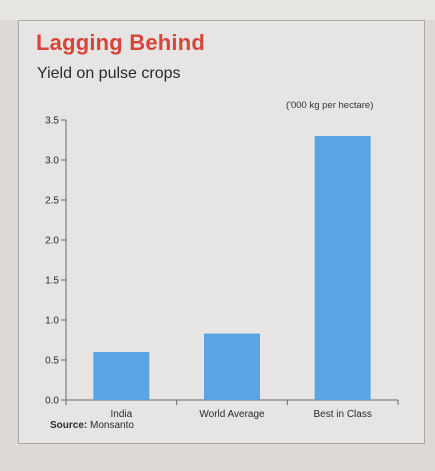 The image size is (435, 471). What do you see at coordinates (52, 161) in the screenshot?
I see `y-tick-label: 3.0` at bounding box center [52, 161].